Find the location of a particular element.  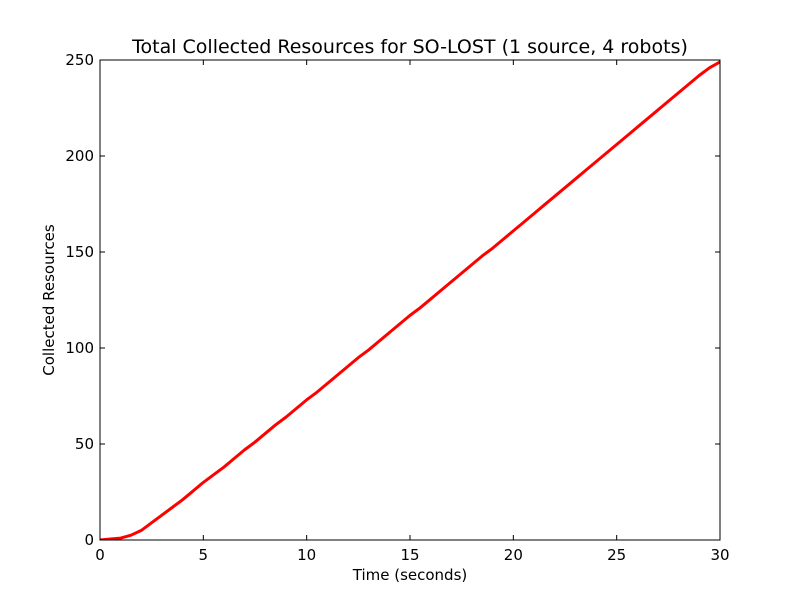

y-axis-label: Collected Resources is located at coordinates (49, 300).